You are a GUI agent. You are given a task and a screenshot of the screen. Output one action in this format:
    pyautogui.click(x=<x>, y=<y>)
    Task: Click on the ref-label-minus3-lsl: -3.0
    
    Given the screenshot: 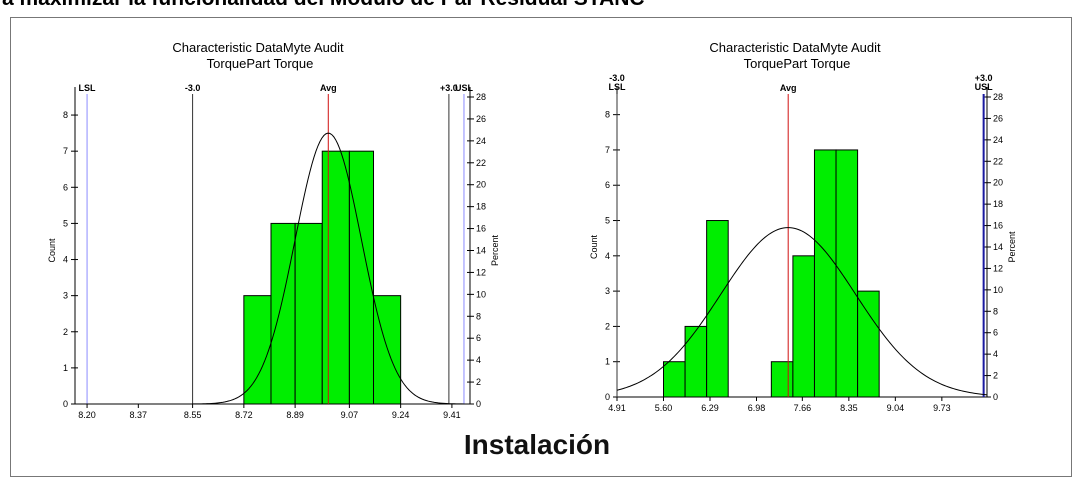 What is the action you would take?
    pyautogui.click(x=617, y=78)
    